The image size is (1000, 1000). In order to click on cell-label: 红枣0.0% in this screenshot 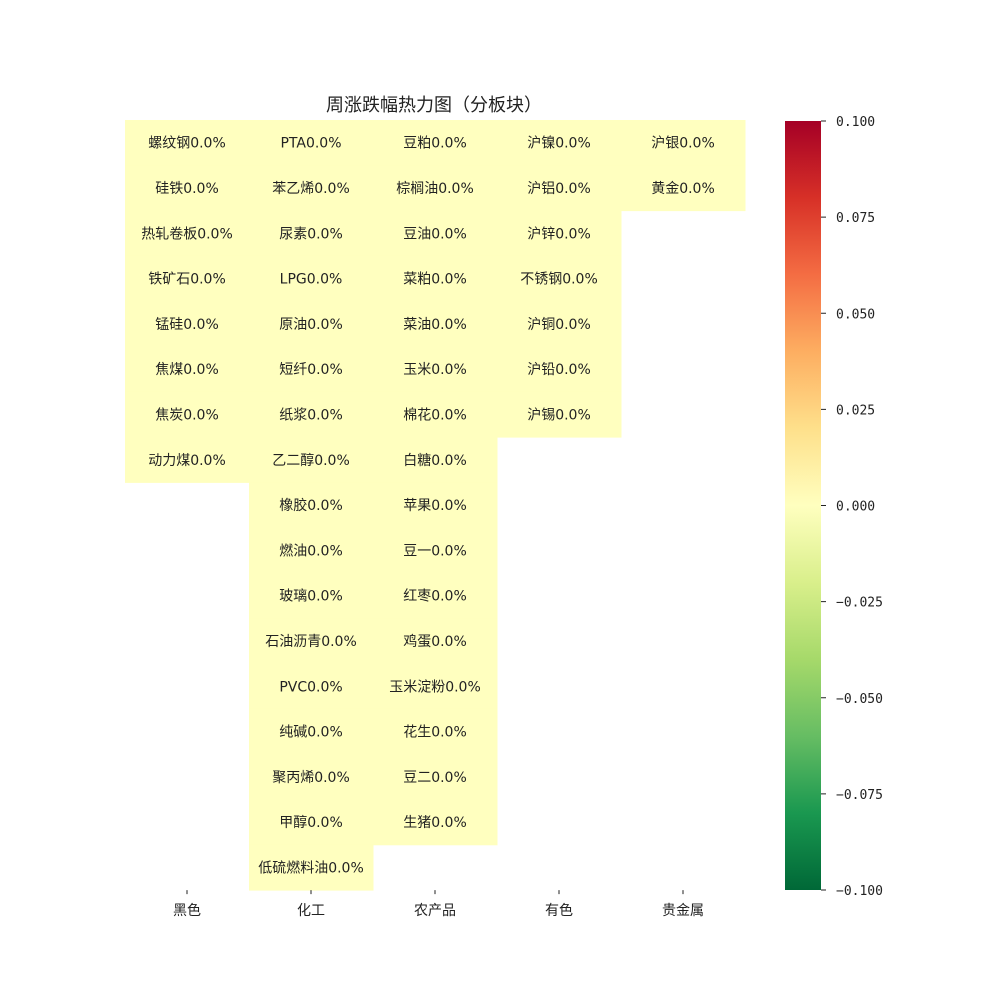, I will do `click(435, 597)`.